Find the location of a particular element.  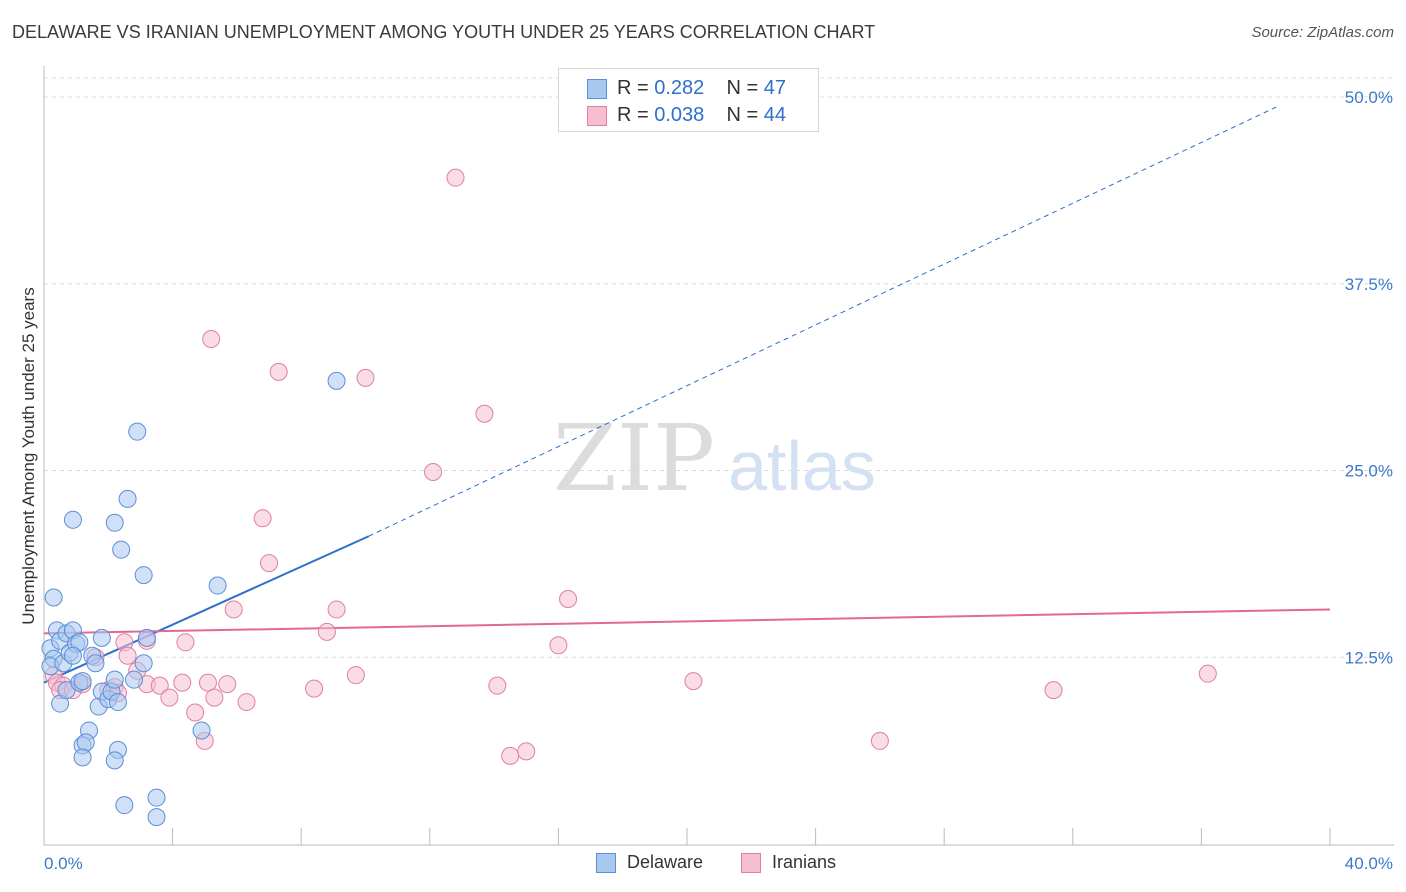

legend-label-iranians: Iranians is located at coordinates (804, 862).